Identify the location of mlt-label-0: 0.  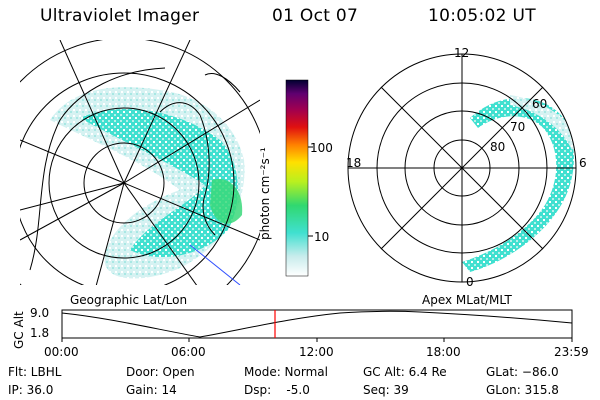
(470, 282).